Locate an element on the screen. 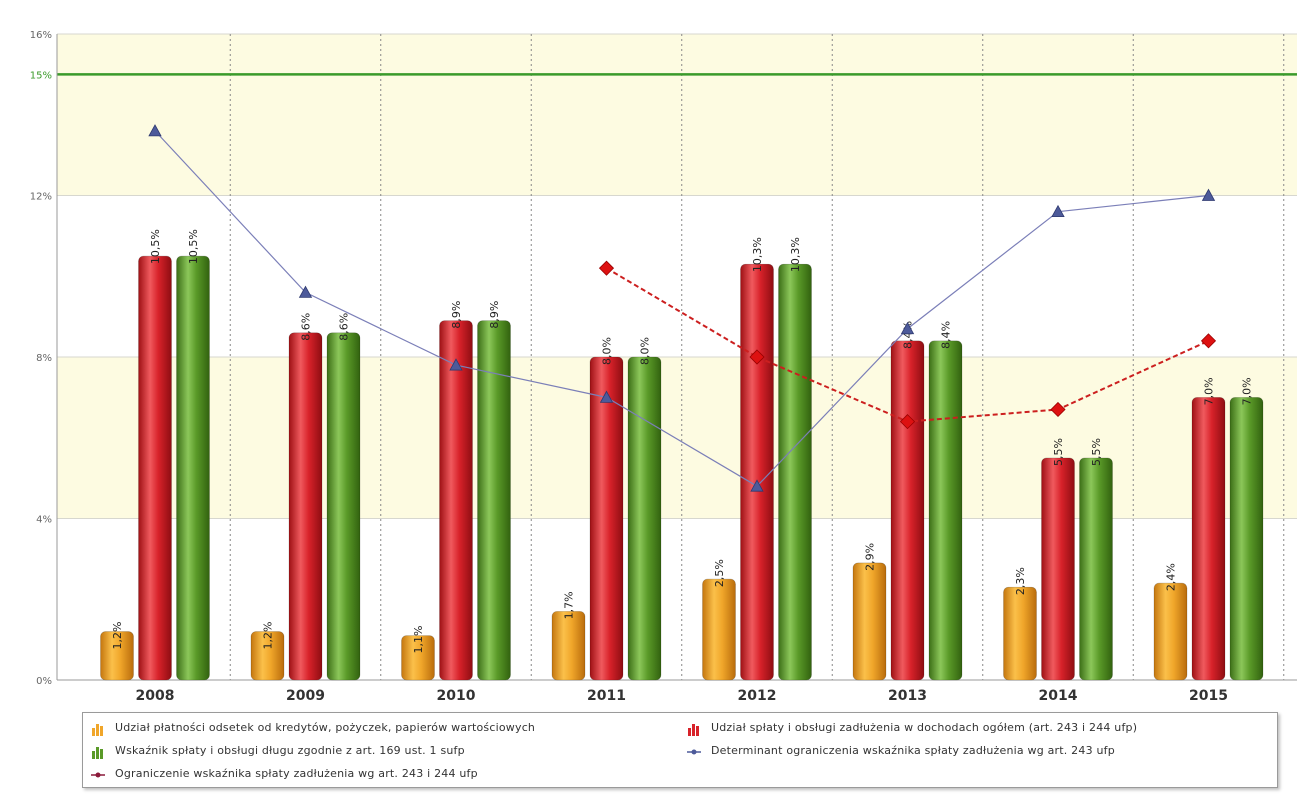 This screenshot has height=802, width=1297. y-tick-label: 8% is located at coordinates (44, 358).